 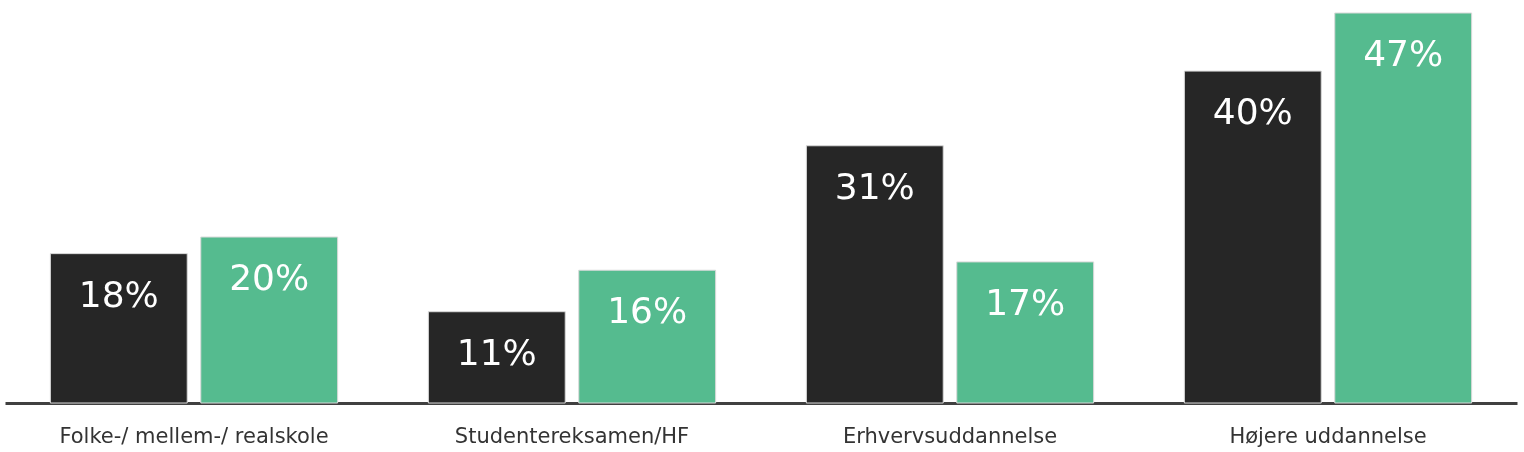 I want to click on data-label: 31%, so click(x=874, y=186).